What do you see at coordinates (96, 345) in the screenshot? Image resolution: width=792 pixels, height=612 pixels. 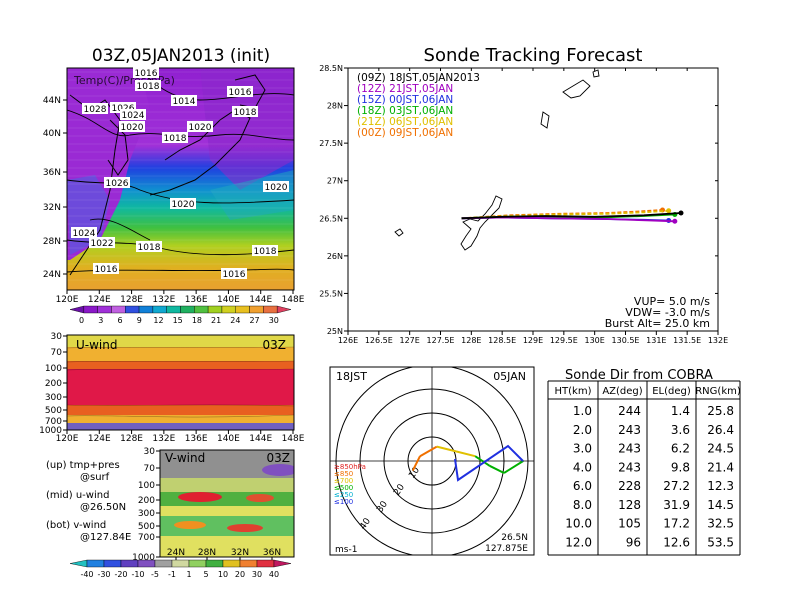 I see `uwind-title: U-wind` at bounding box center [96, 345].